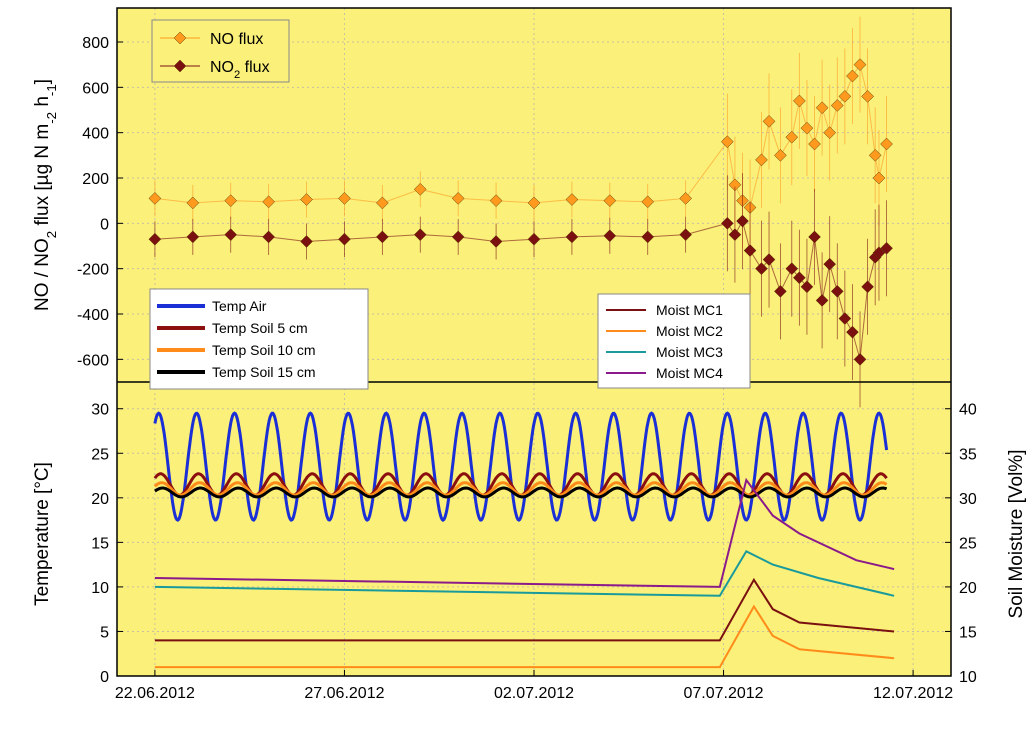  I want to click on legend-label: Moist MC3, so click(689, 352).